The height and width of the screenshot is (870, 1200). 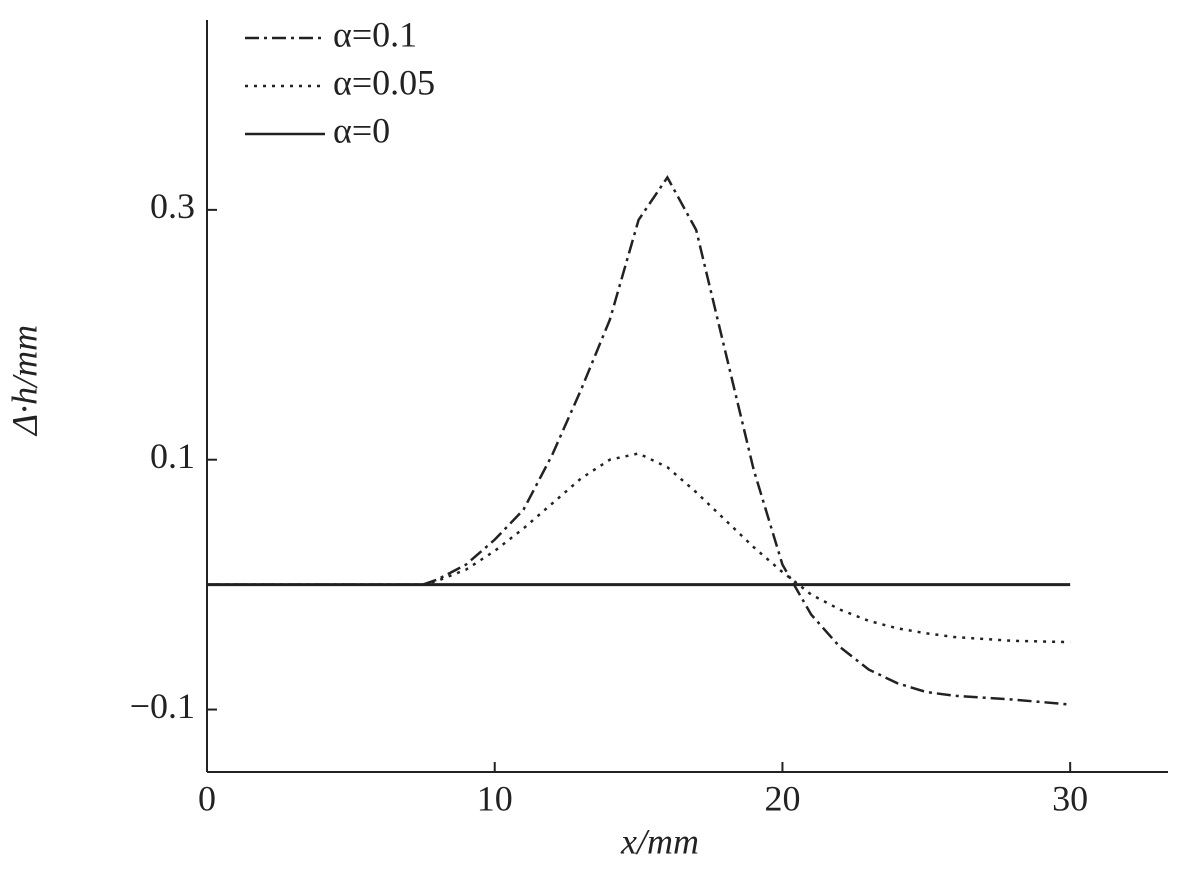 What do you see at coordinates (172, 206) in the screenshot?
I see `y-tick-label: 0.3` at bounding box center [172, 206].